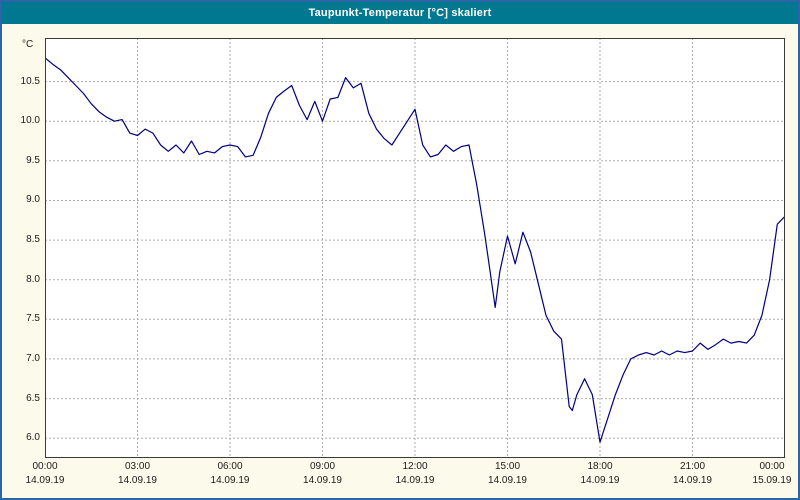  Describe the element at coordinates (772, 474) in the screenshot. I see `x-tick-label: 00:00 15.09.19` at that location.